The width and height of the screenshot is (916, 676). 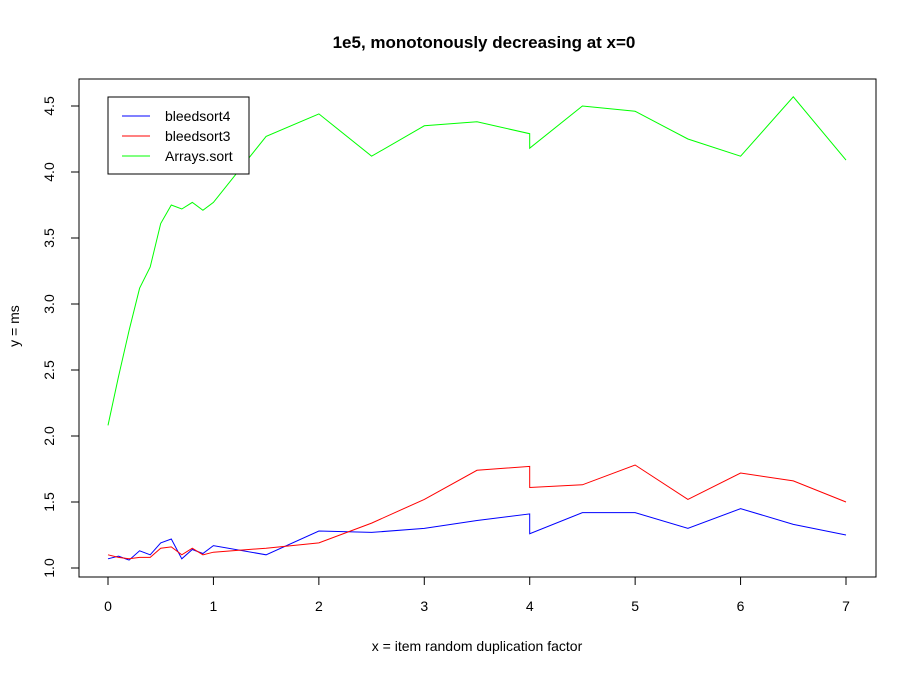 I want to click on series-line-bleedsort4, so click(x=477, y=534).